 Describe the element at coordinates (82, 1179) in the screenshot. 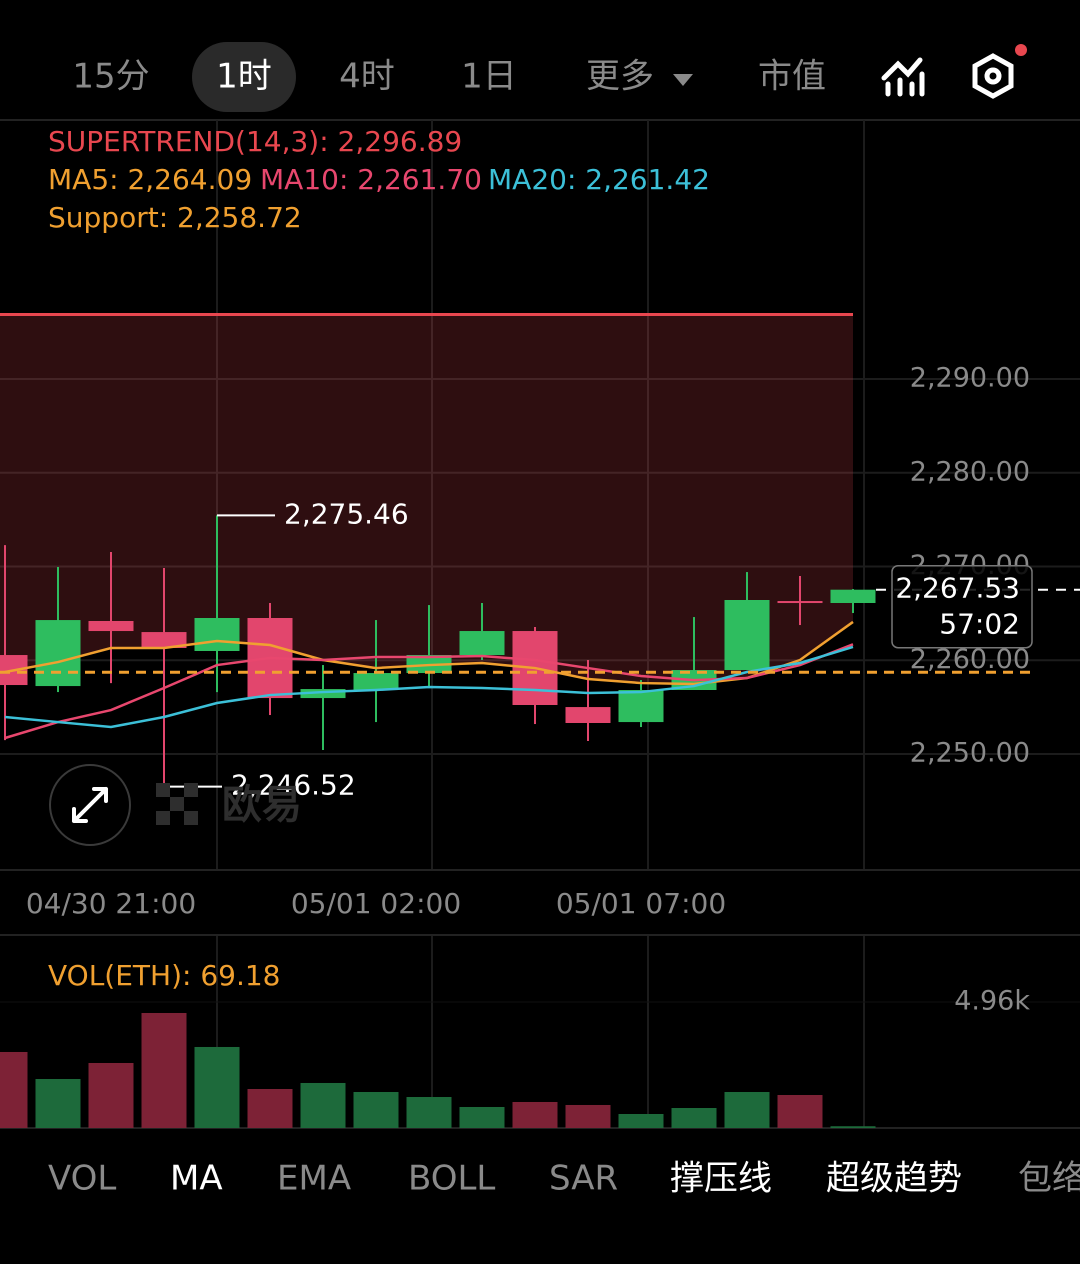

I see `indicator-tab: VOL` at that location.